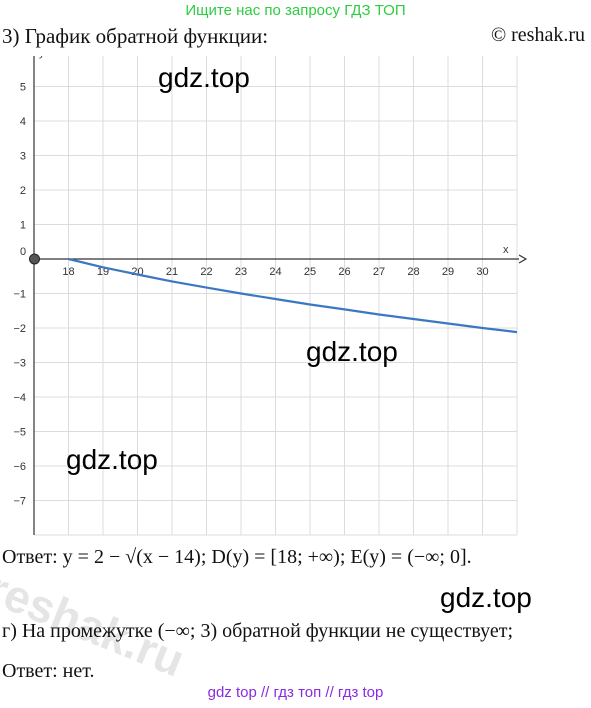 The image size is (591, 708). Describe the element at coordinates (19, 502) in the screenshot. I see `y-tick-label: −7` at that location.